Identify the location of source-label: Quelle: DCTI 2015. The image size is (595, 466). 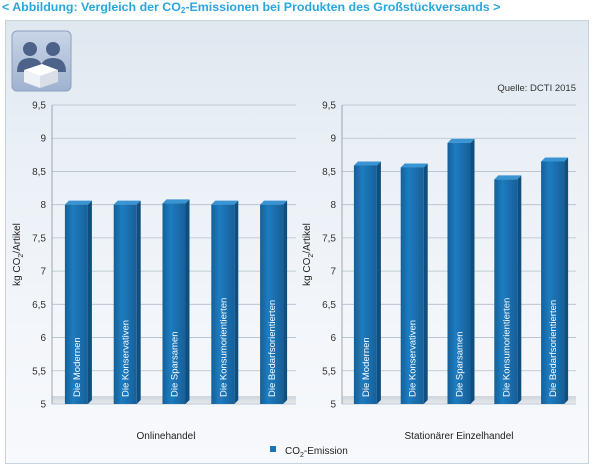
(536, 88).